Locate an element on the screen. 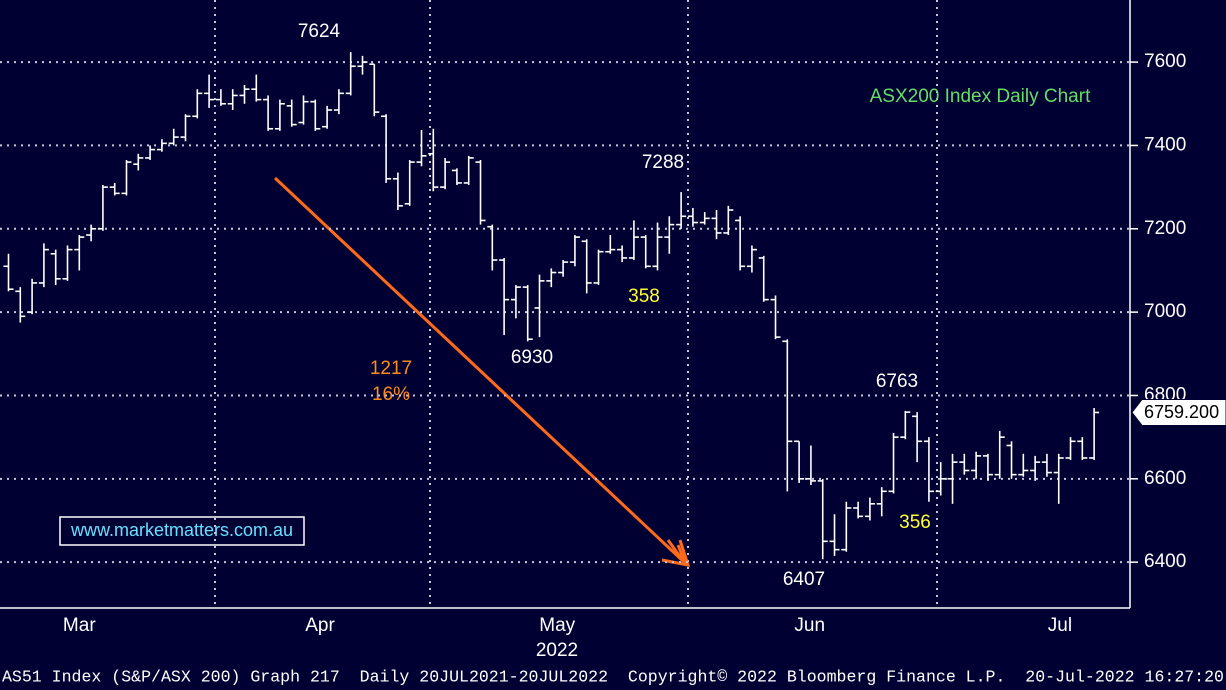  y-tick-label: 6400 is located at coordinates (1165, 561).